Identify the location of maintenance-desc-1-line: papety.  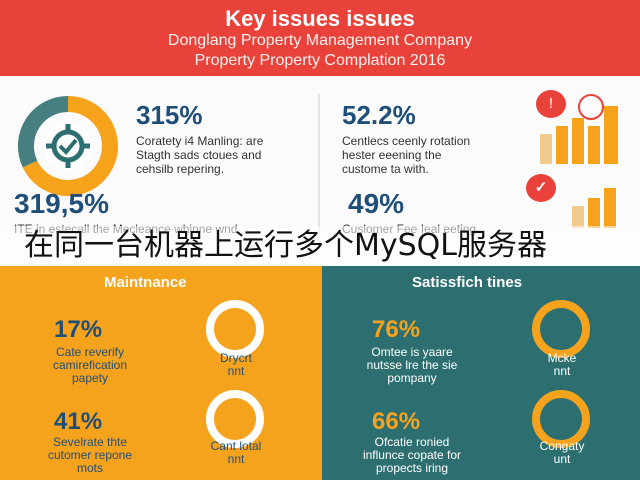
(90, 378).